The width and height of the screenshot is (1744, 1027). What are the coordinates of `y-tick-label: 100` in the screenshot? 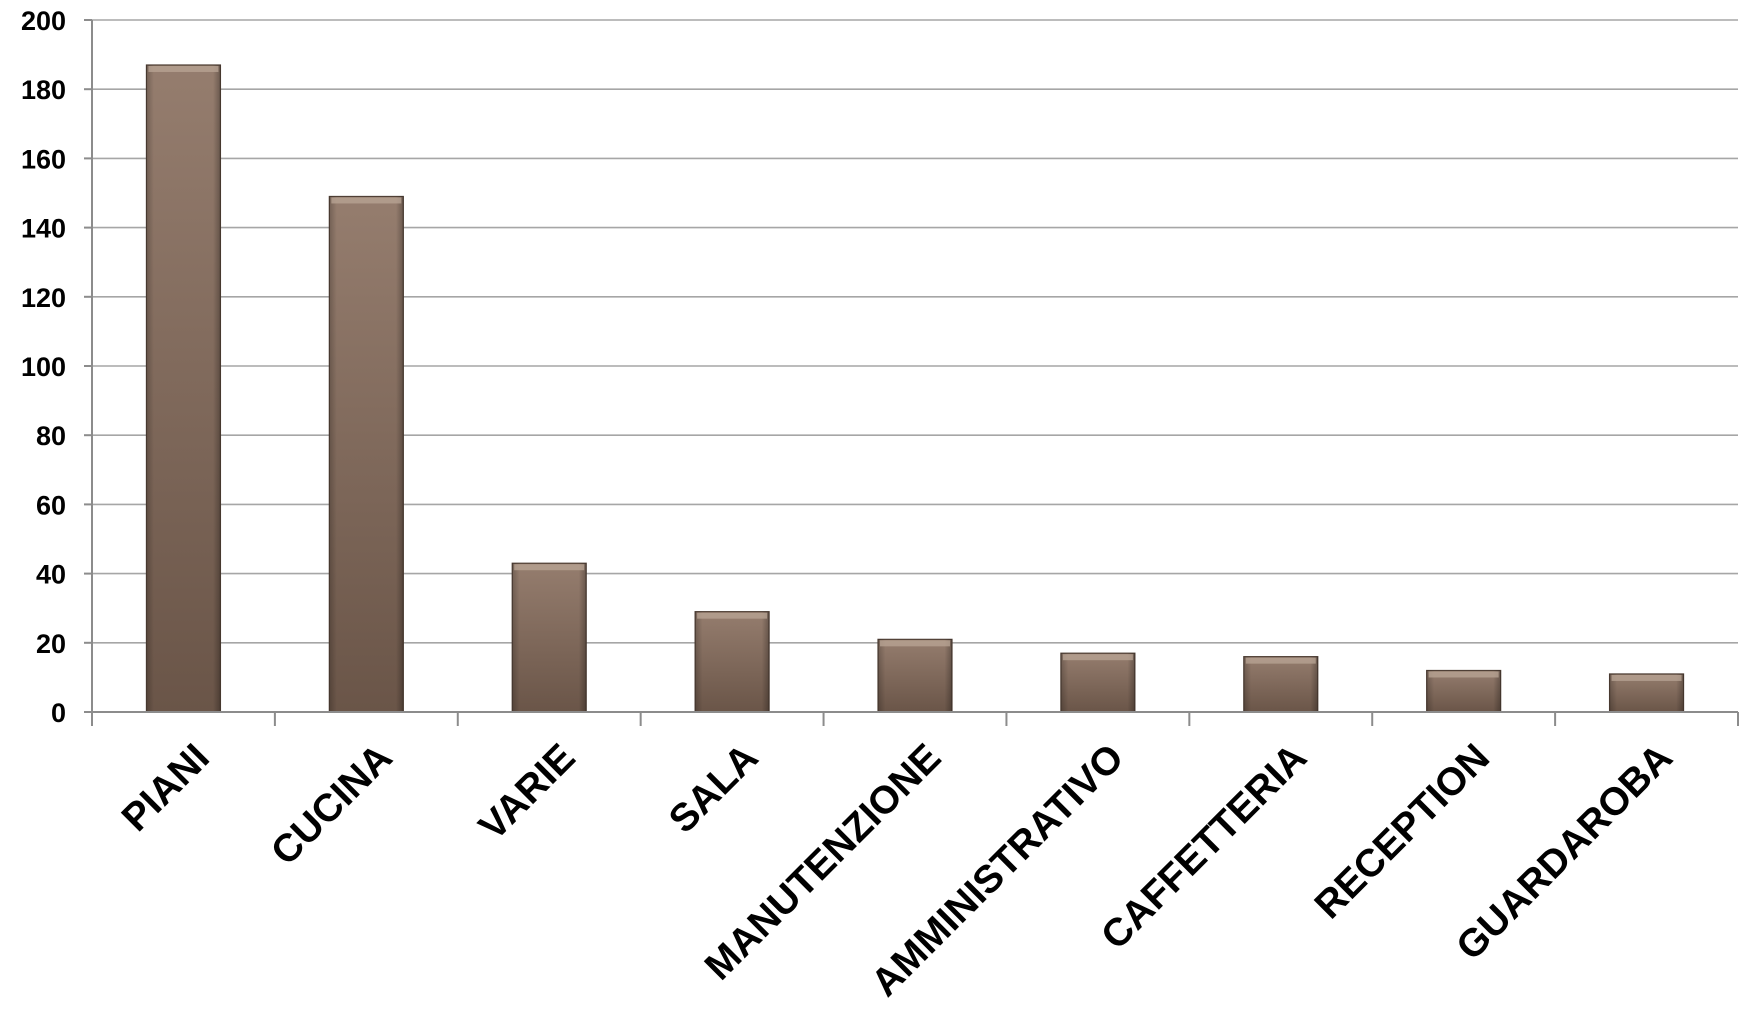 It's located at (43, 367).